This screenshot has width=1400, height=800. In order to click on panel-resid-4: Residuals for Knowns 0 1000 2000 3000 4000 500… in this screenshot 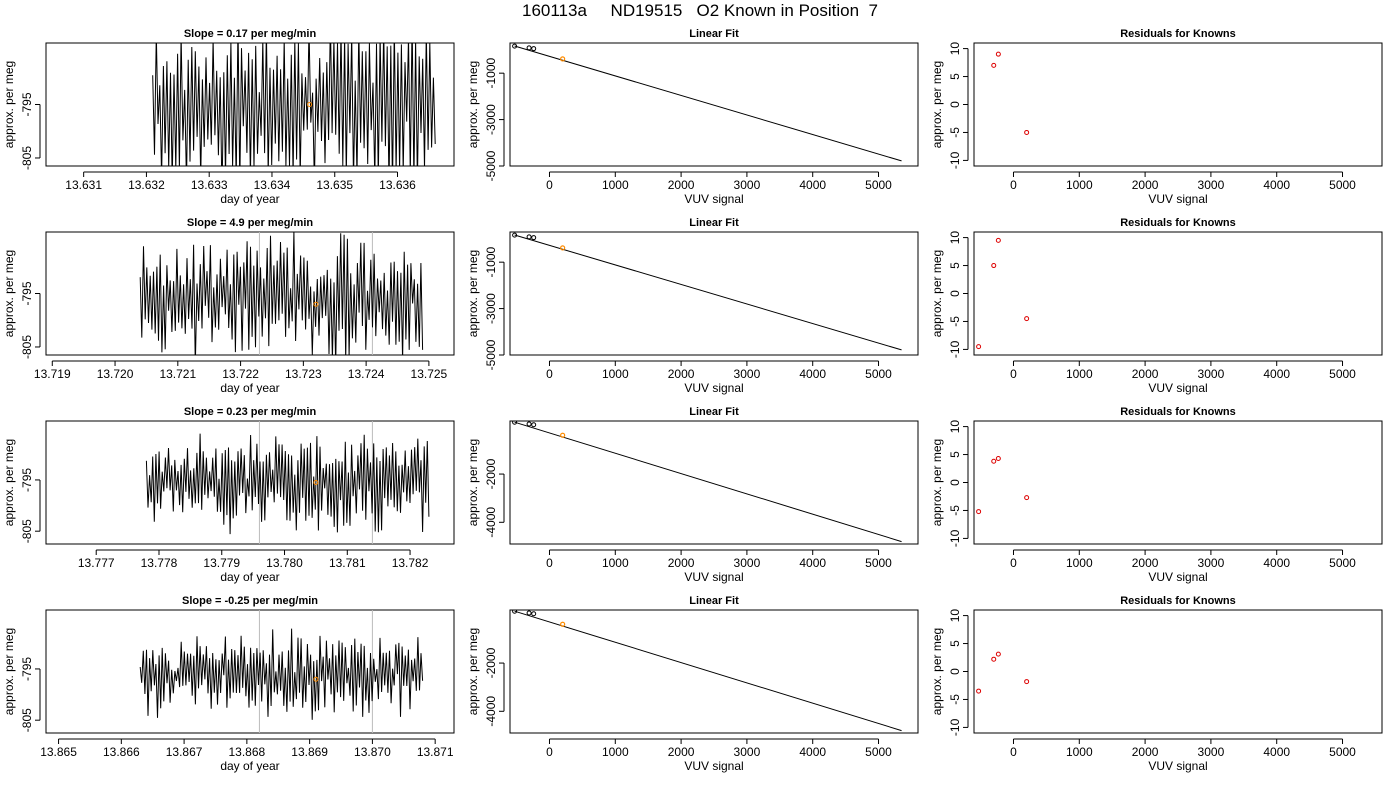, I will do `click(1156, 684)`.